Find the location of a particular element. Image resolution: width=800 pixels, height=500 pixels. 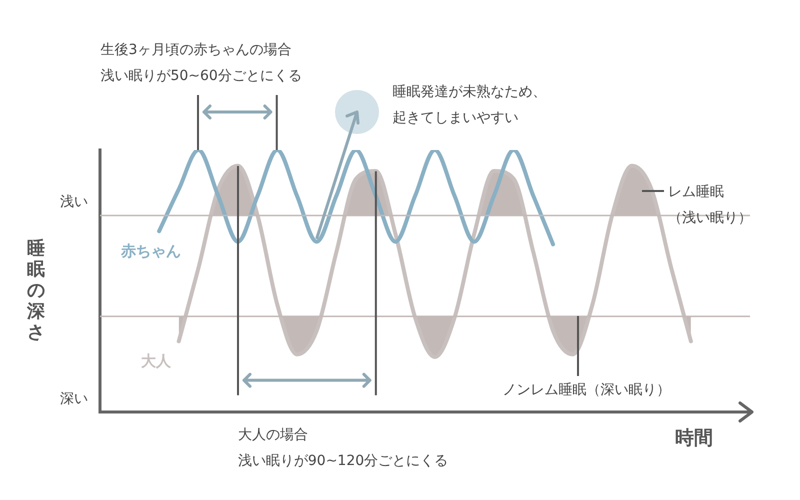

text: 浅い眠りが90~120分ごとにくる is located at coordinates (343, 461).